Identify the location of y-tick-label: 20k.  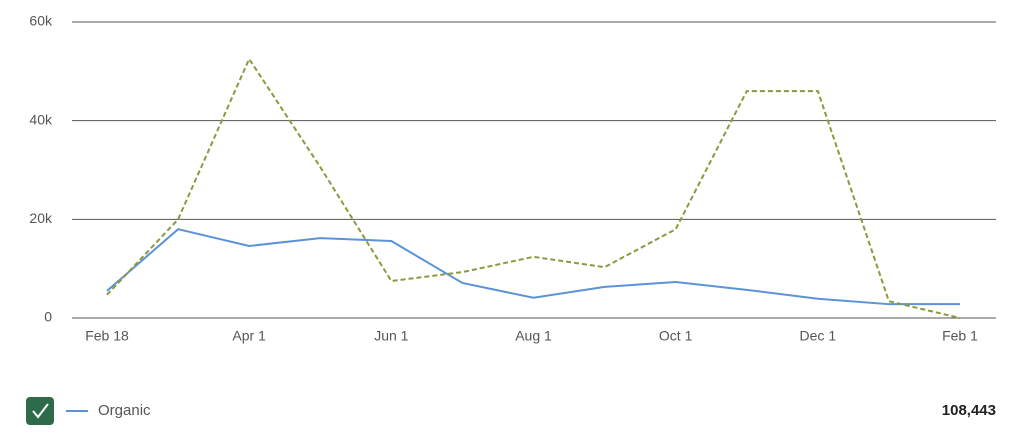
(41, 218).